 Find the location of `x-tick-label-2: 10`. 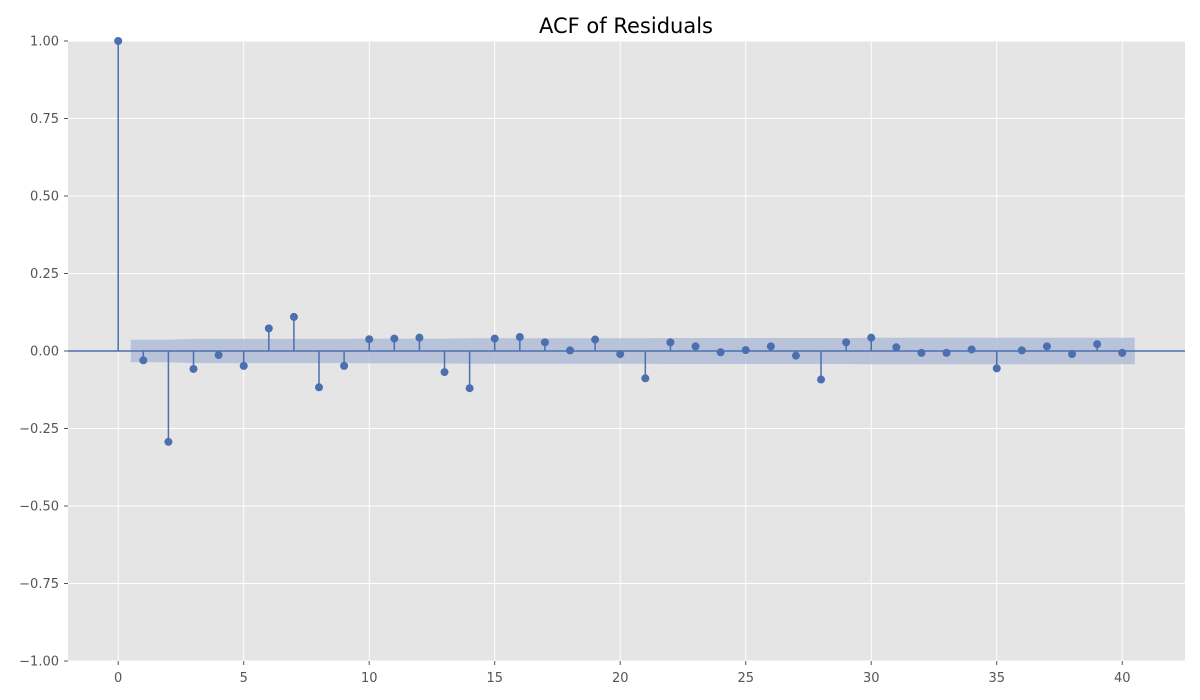

x-tick-label-2: 10 is located at coordinates (369, 678).